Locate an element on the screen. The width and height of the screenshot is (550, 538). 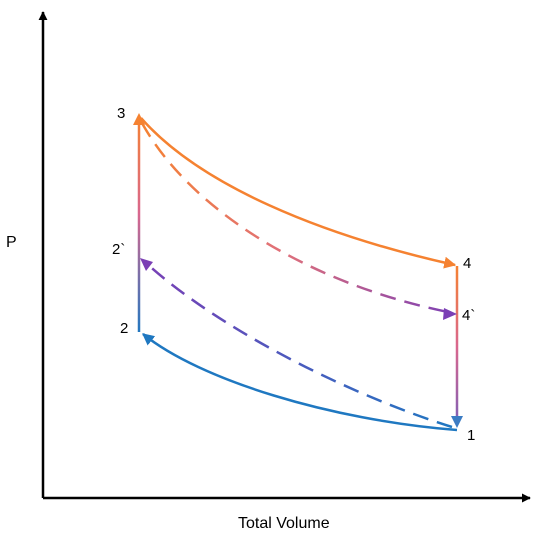
point-label-2: 2 is located at coordinates (124, 328).